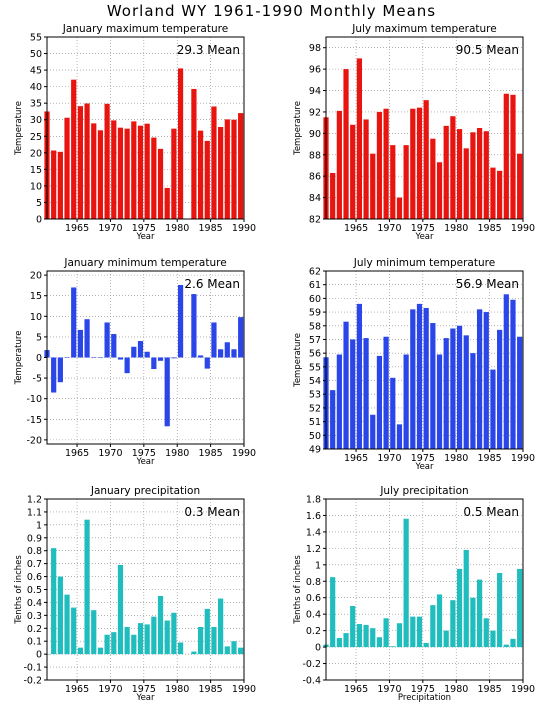  I want to click on y-tick-label: 1.8, so click(313, 500).